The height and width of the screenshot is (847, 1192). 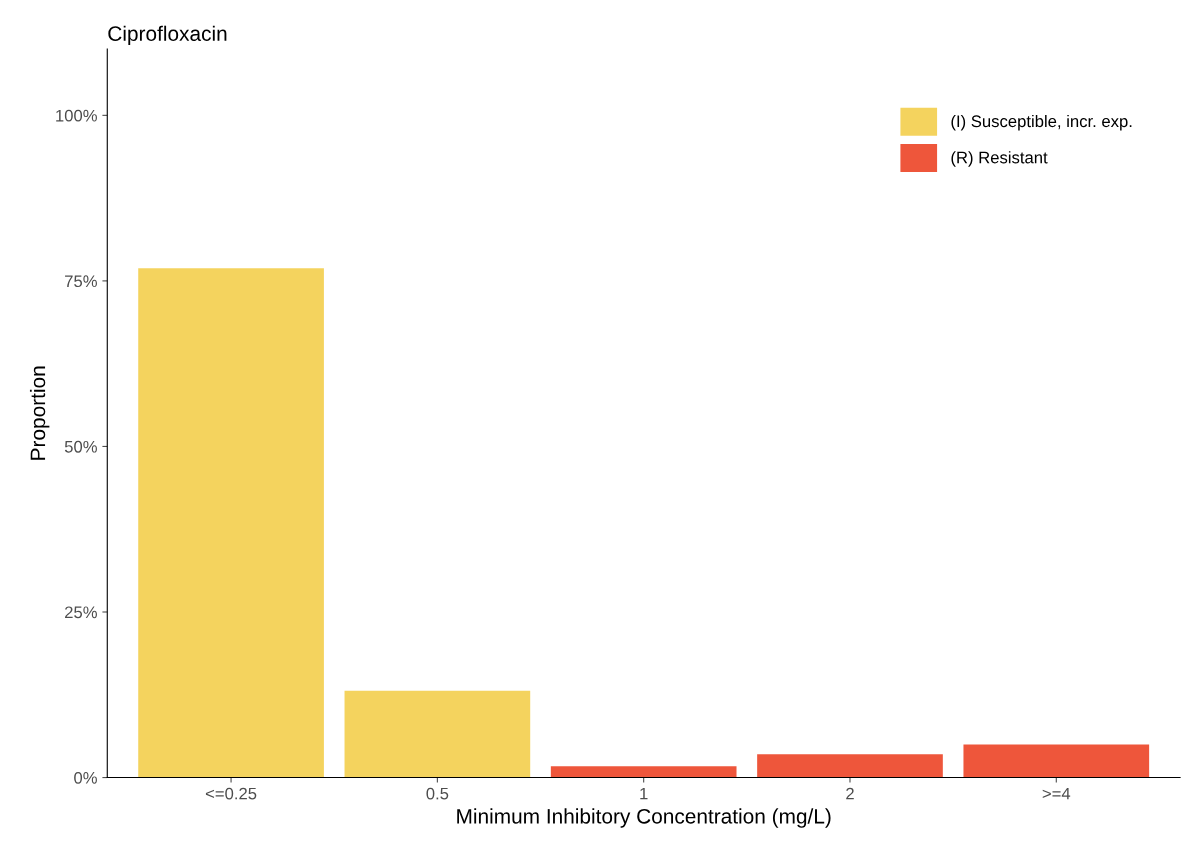 I want to click on y-tick-label: 0%, so click(x=85, y=777).